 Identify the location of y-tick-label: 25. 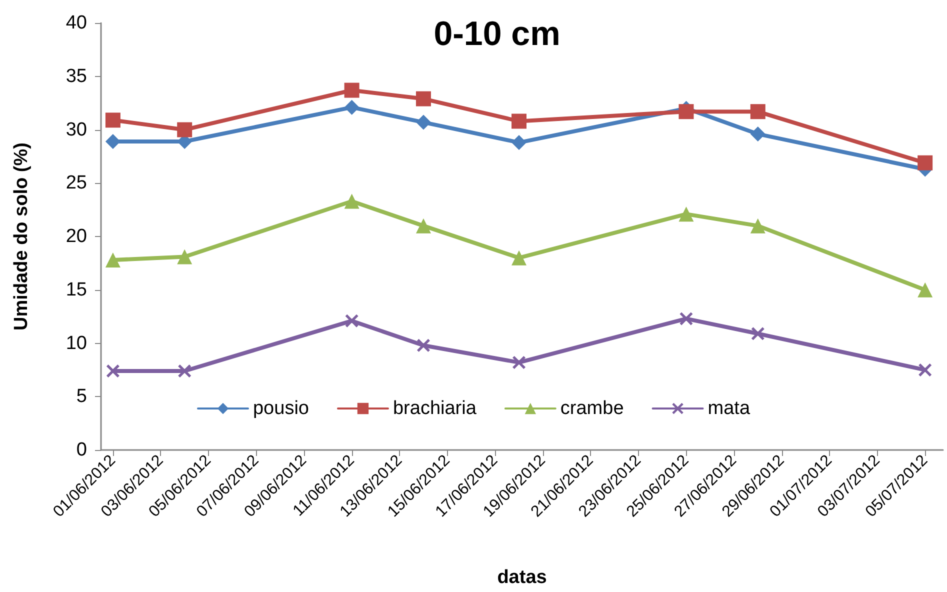
(76, 183).